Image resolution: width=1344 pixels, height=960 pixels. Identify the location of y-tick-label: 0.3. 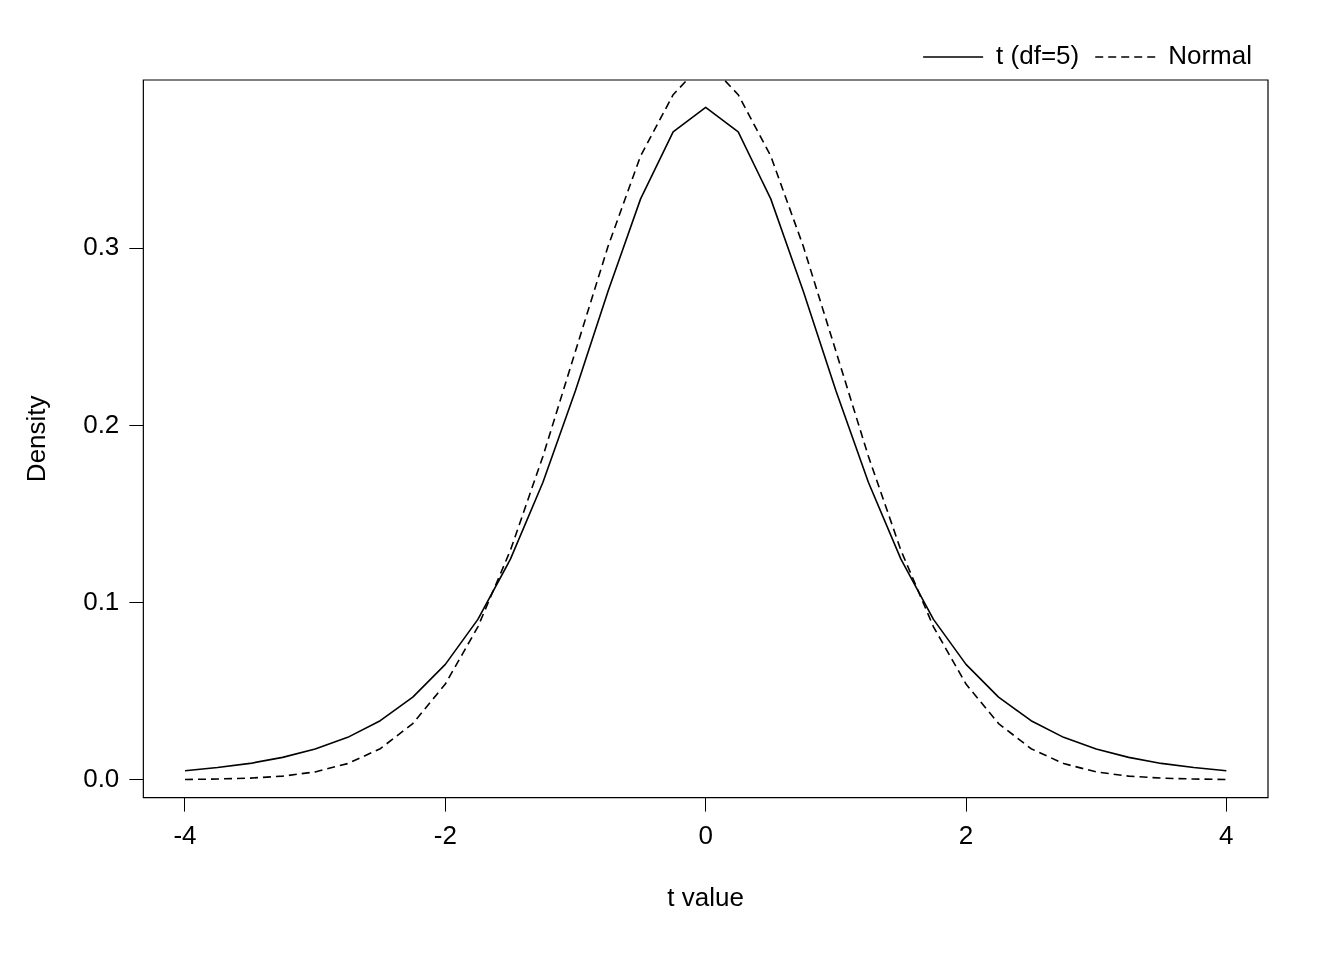
(101, 246).